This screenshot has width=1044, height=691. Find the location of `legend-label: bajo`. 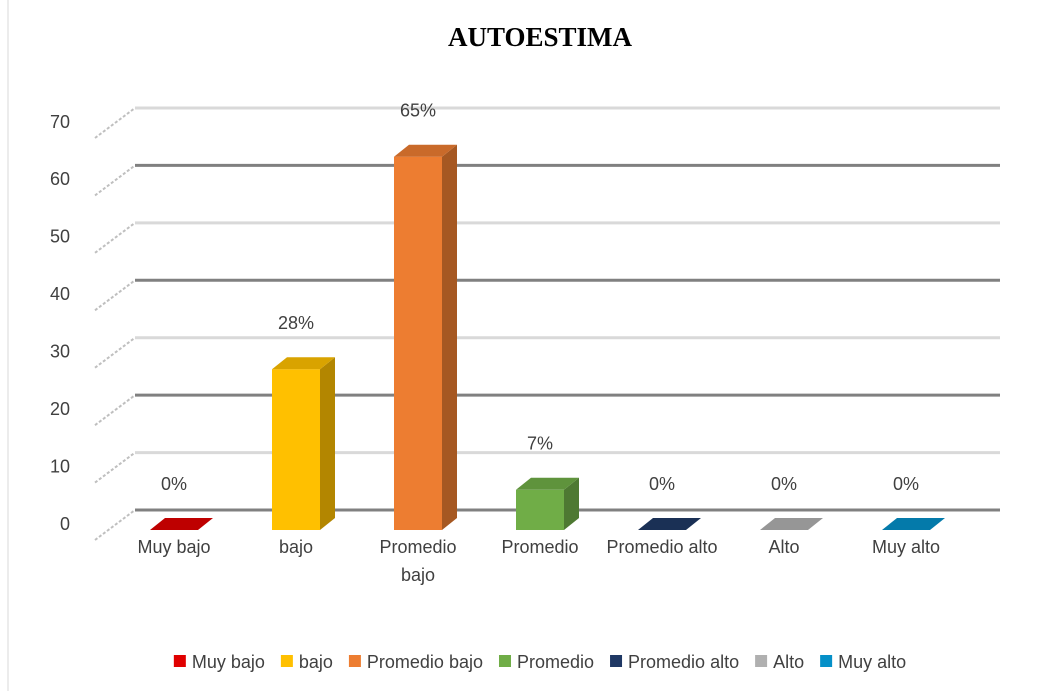

legend-label: bajo is located at coordinates (316, 662).